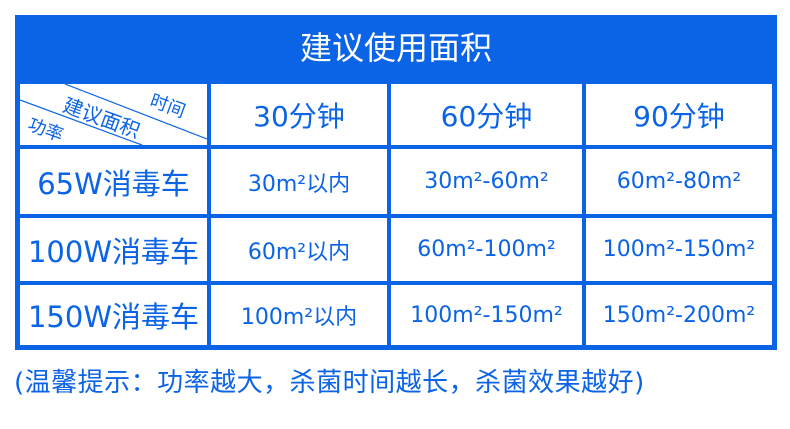  Describe the element at coordinates (299, 181) in the screenshot. I see `table-cell: 30m²以内` at that location.